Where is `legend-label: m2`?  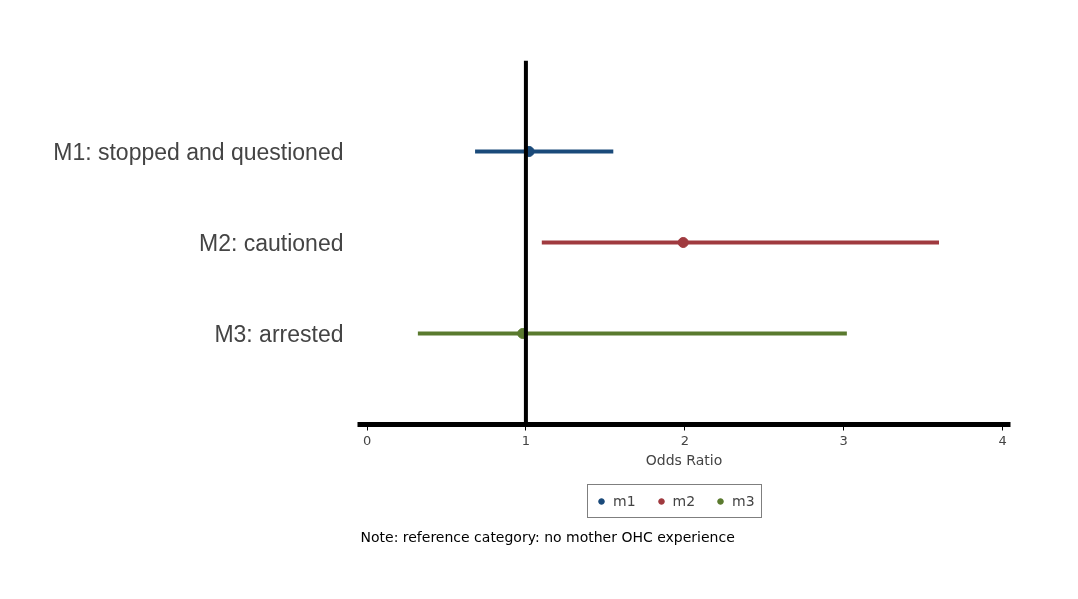
legend-label: m2 is located at coordinates (684, 501).